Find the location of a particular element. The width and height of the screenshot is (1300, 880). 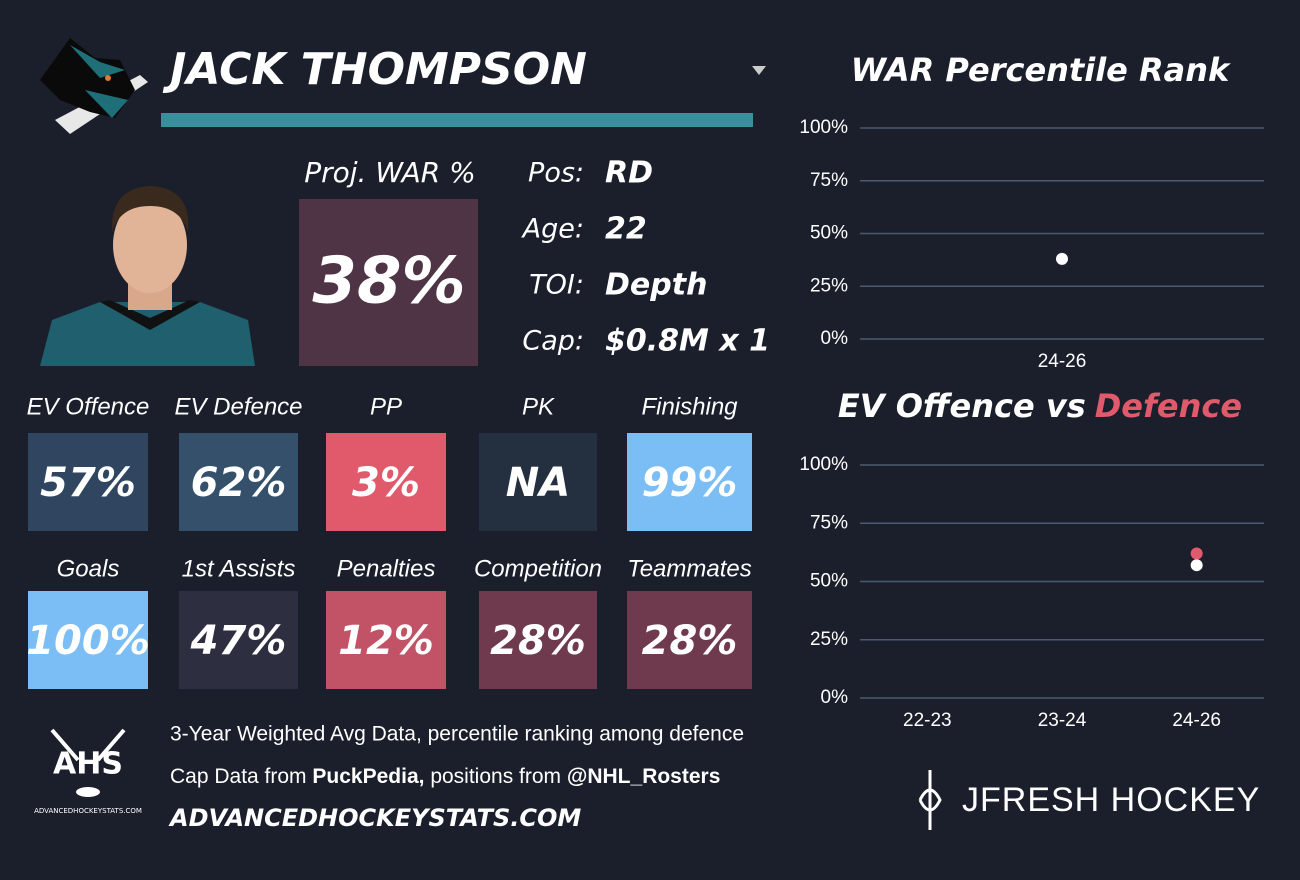

stat-label: EV Defence is located at coordinates (238, 406).